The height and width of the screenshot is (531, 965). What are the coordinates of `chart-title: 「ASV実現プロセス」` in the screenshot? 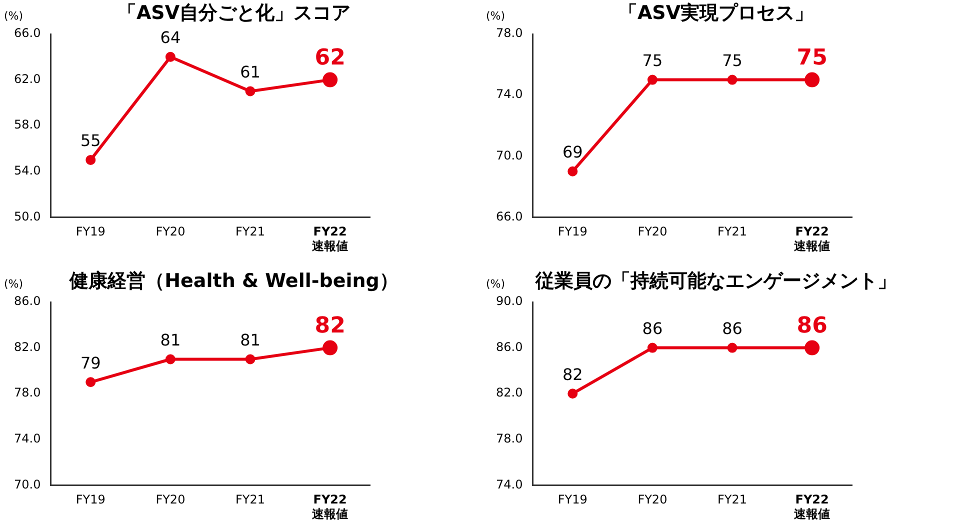 It's located at (716, 13).